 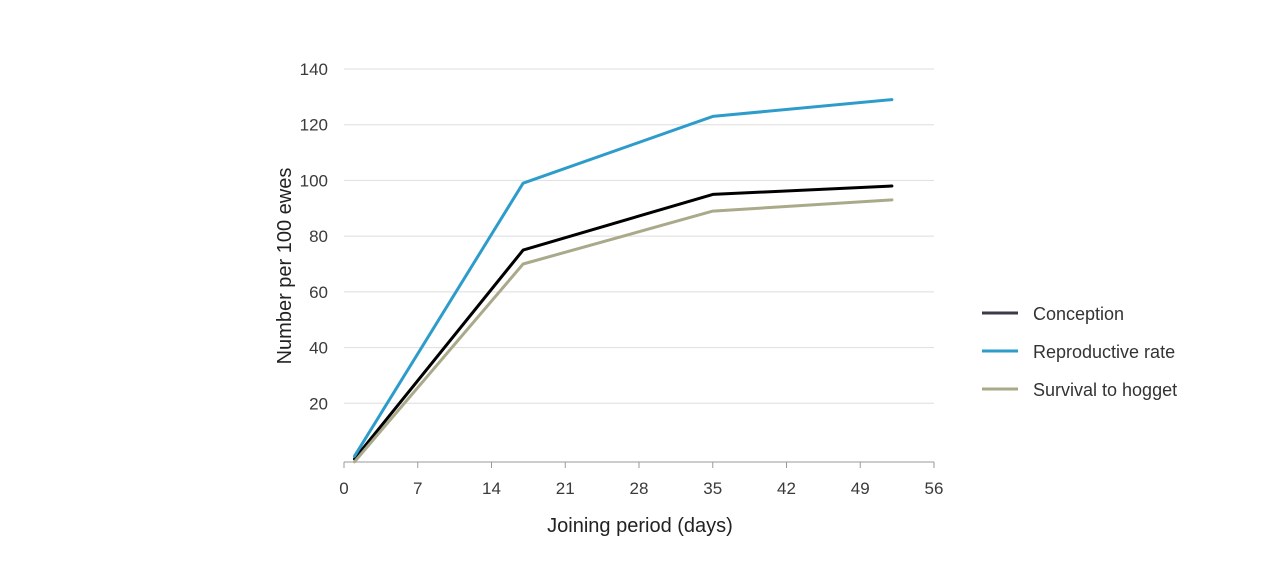 What do you see at coordinates (343, 488) in the screenshot?
I see `x-tick-label: 0` at bounding box center [343, 488].